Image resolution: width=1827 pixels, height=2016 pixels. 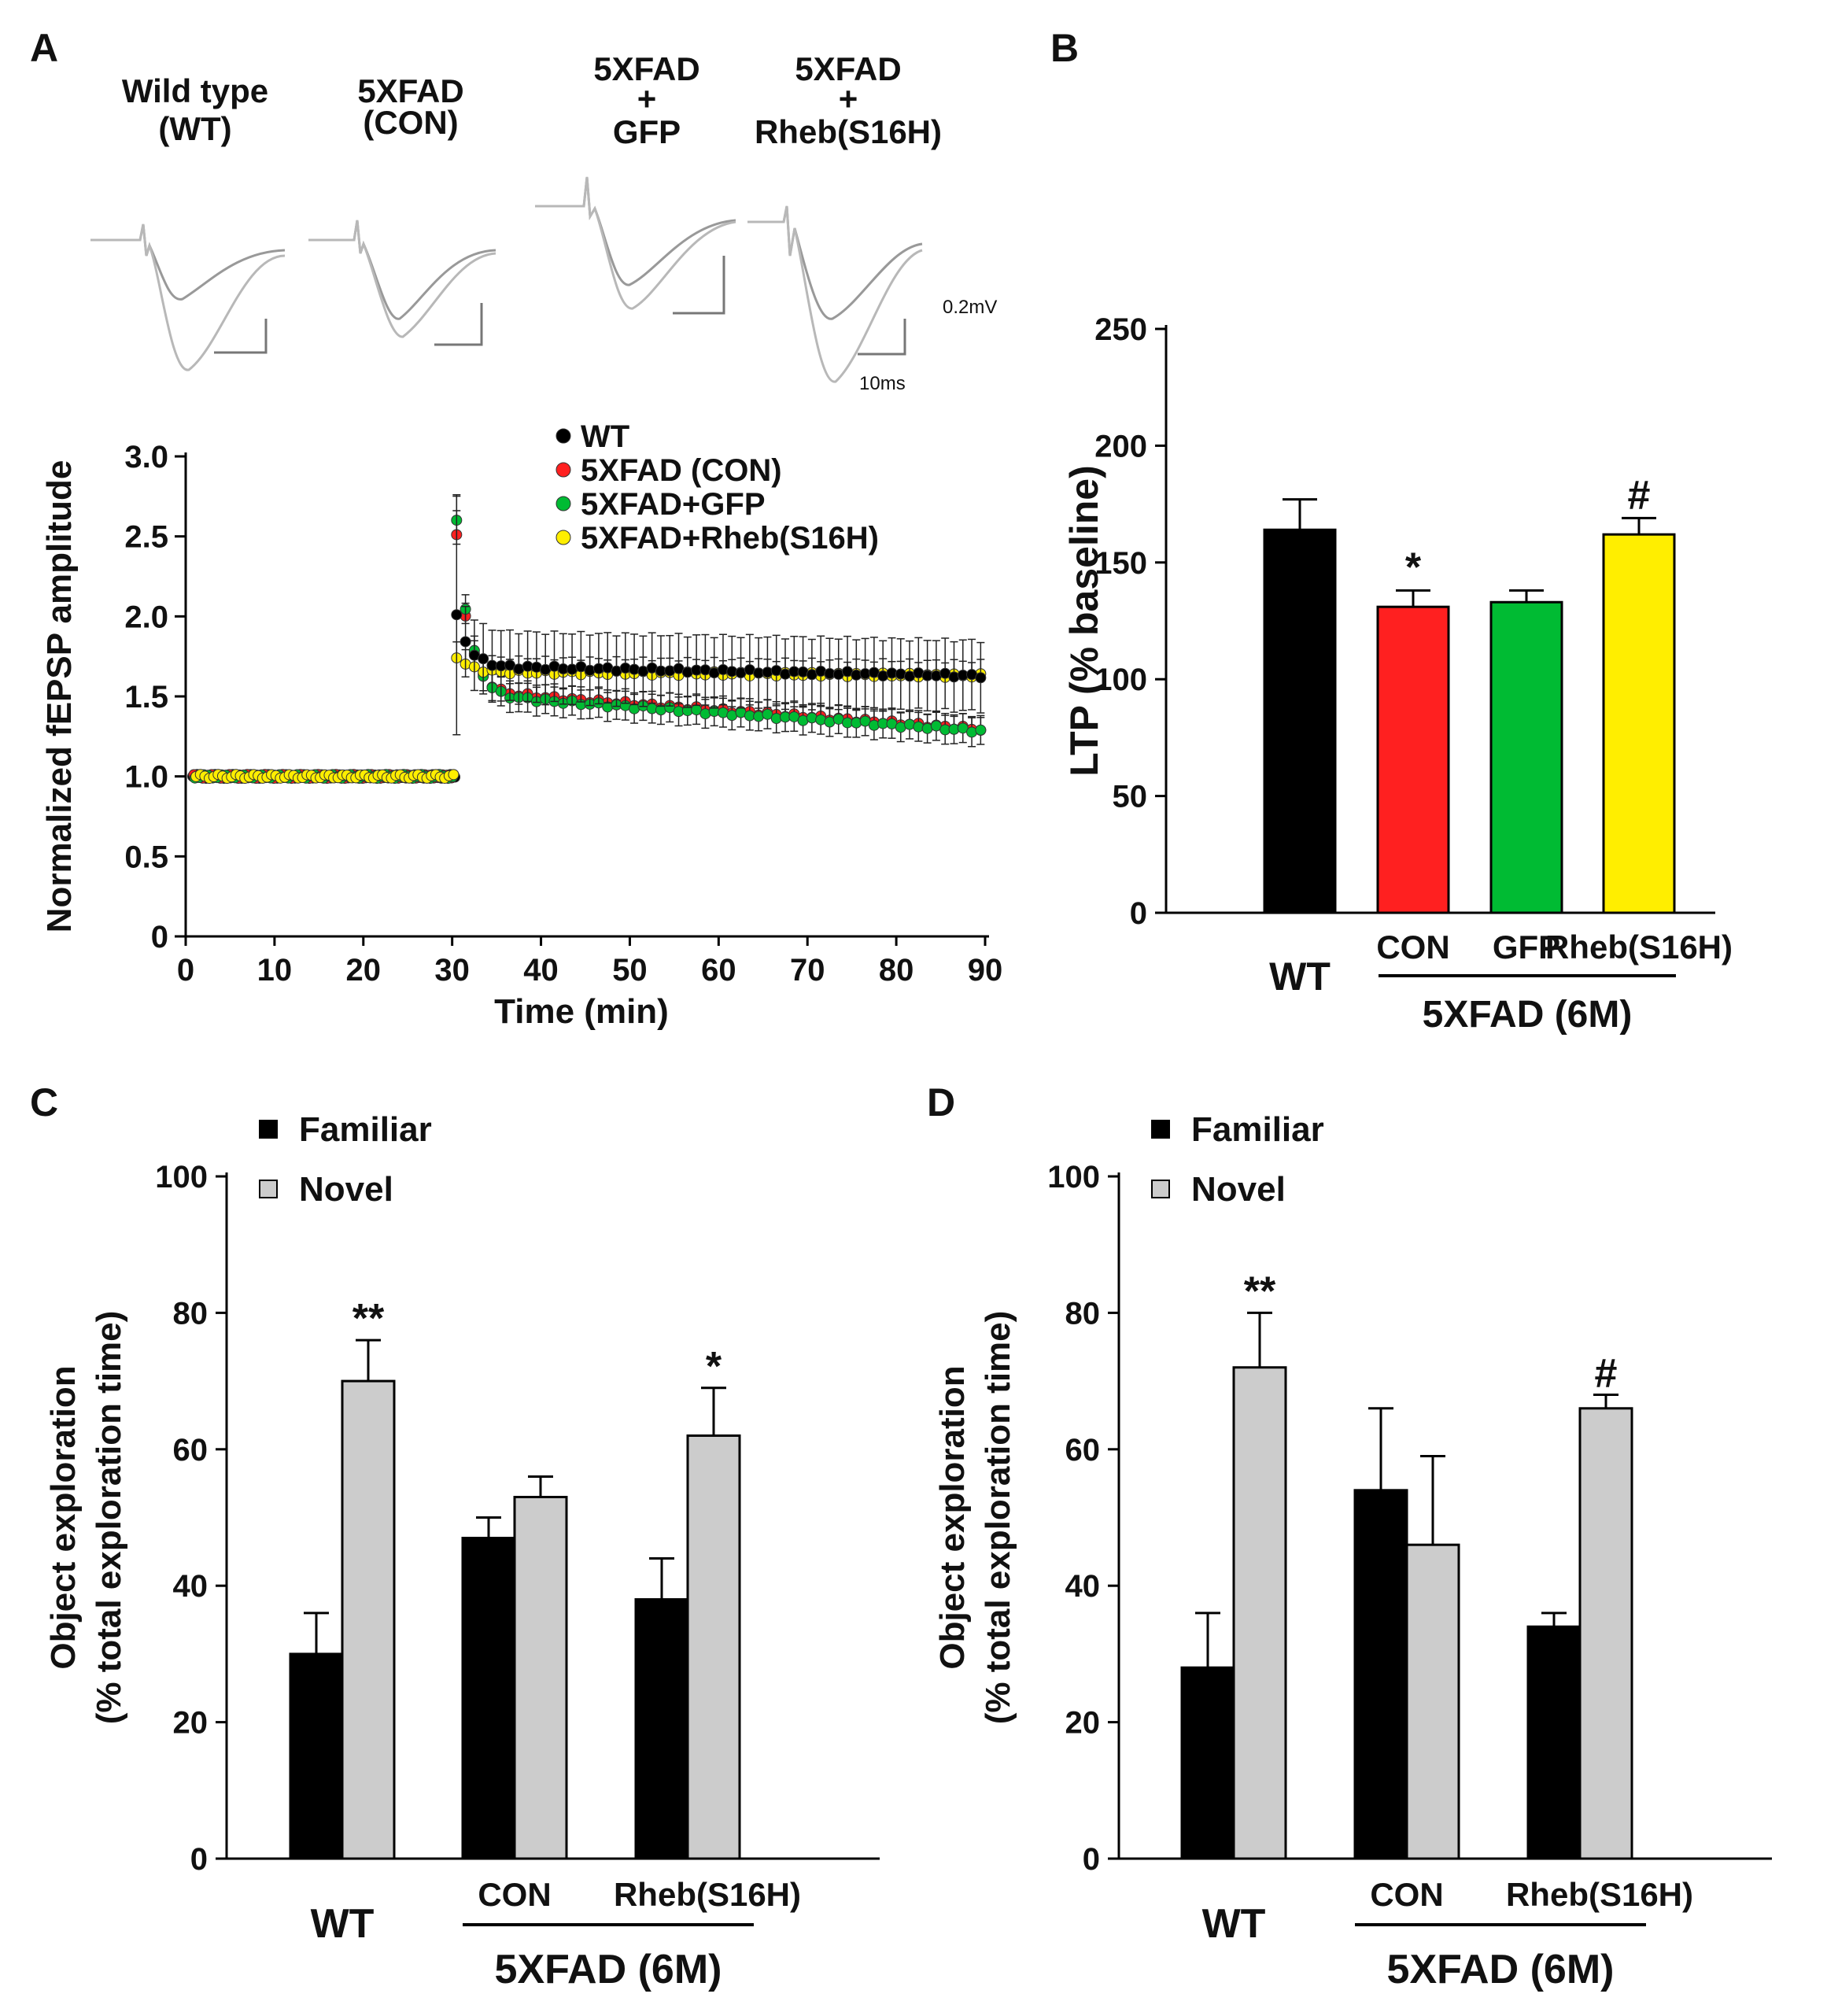 What do you see at coordinates (635, 231) in the screenshot?
I see `trace-gfp-pre` at bounding box center [635, 231].